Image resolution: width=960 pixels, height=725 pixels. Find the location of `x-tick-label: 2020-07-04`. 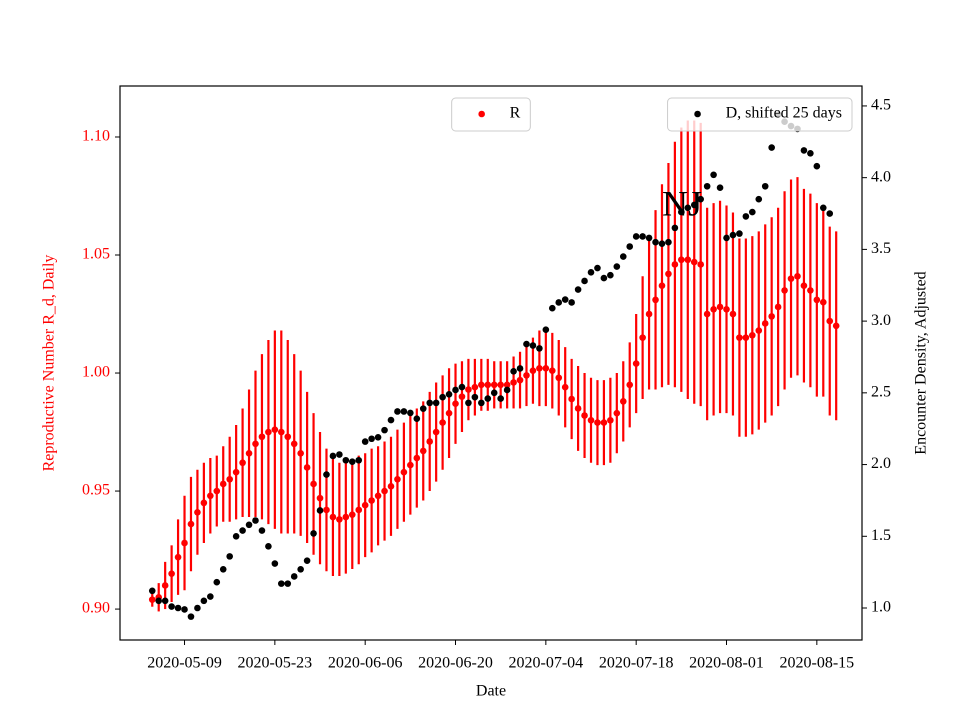

x-tick-label: 2020-07-04 is located at coordinates (546, 663).